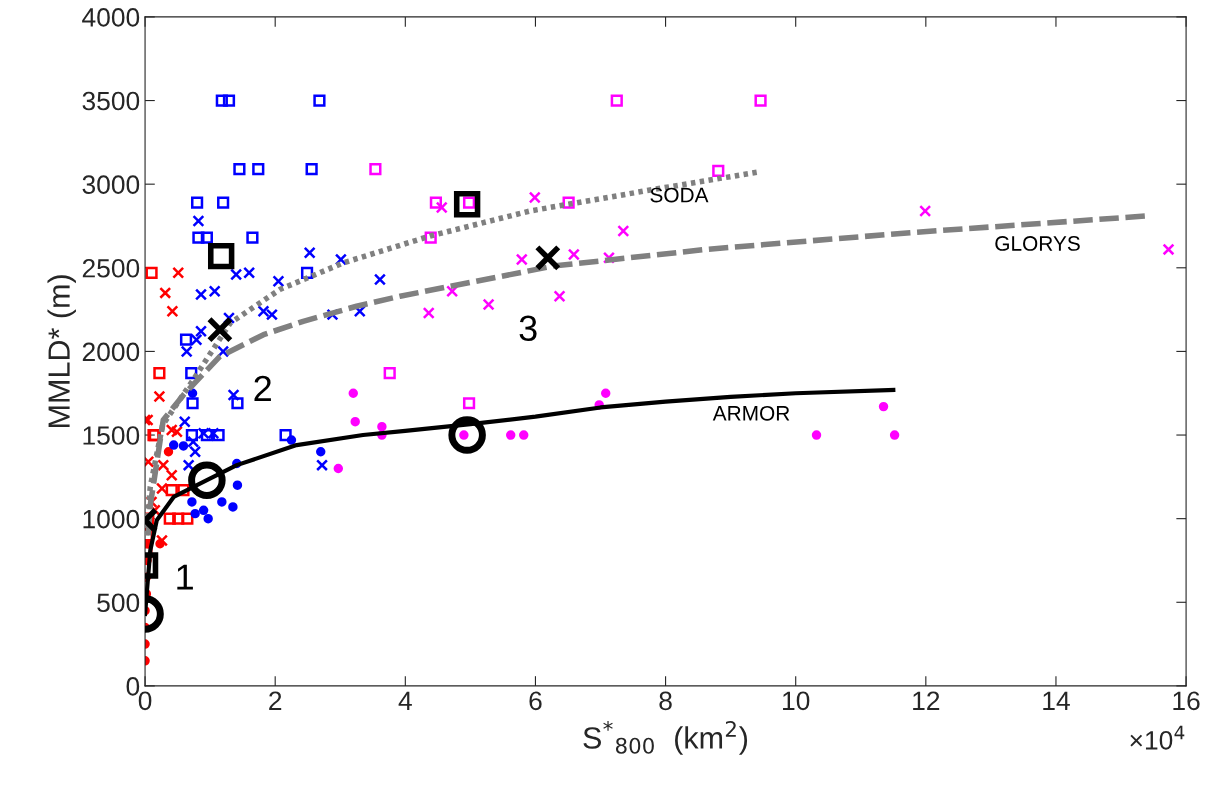 The width and height of the screenshot is (1219, 806). What do you see at coordinates (133, 686) in the screenshot?
I see `y-tick-label: 0` at bounding box center [133, 686].